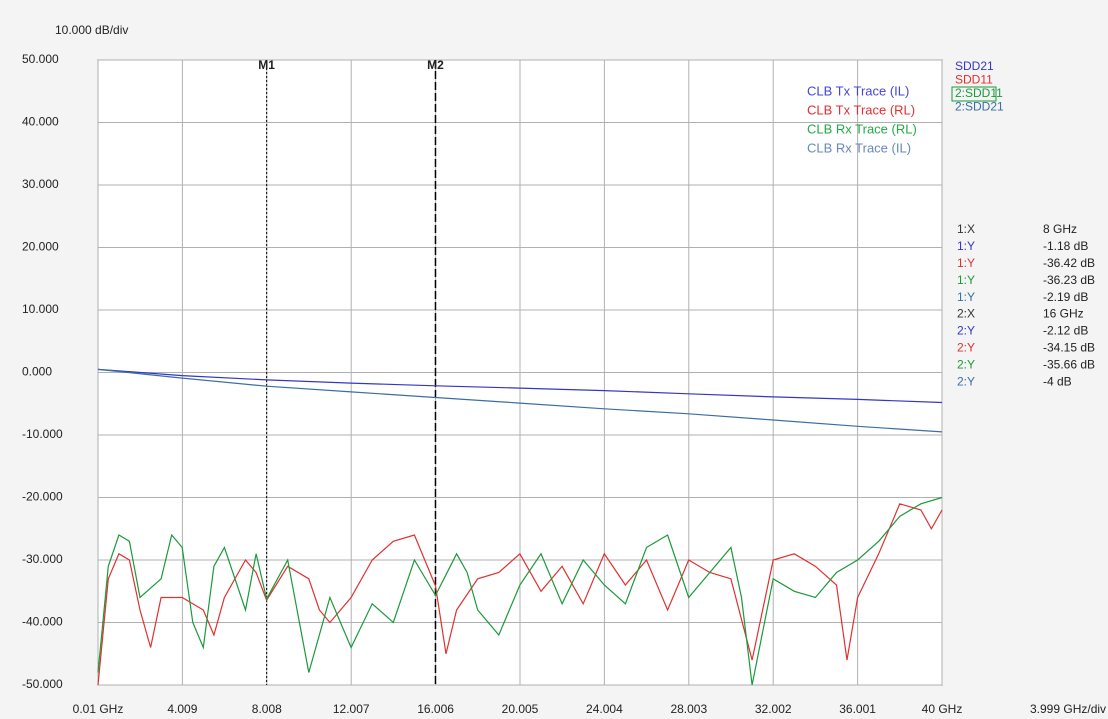 Image resolution: width=1108 pixels, height=719 pixels. I want to click on x-tick-label: 4.009, so click(182, 709).